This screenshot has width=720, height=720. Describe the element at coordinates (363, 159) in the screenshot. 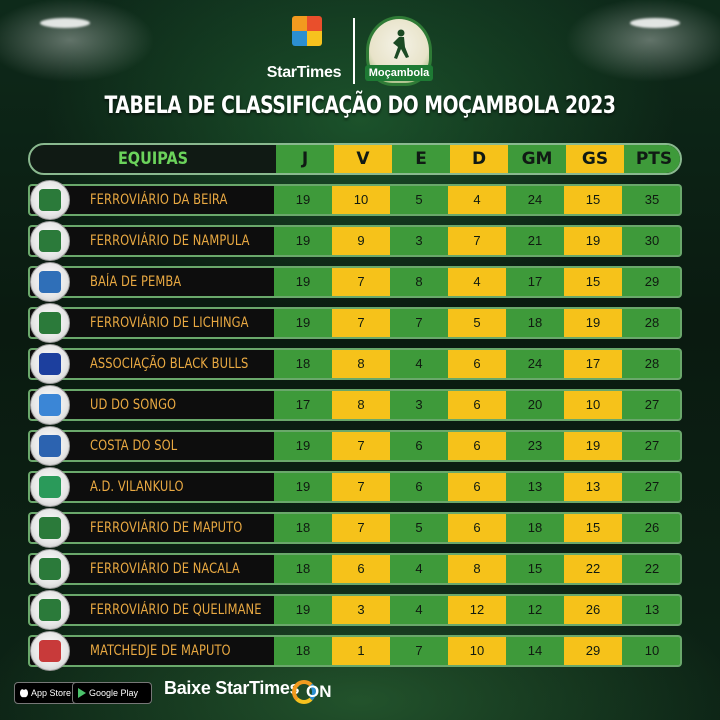

I see `column-header-v: V` at that location.